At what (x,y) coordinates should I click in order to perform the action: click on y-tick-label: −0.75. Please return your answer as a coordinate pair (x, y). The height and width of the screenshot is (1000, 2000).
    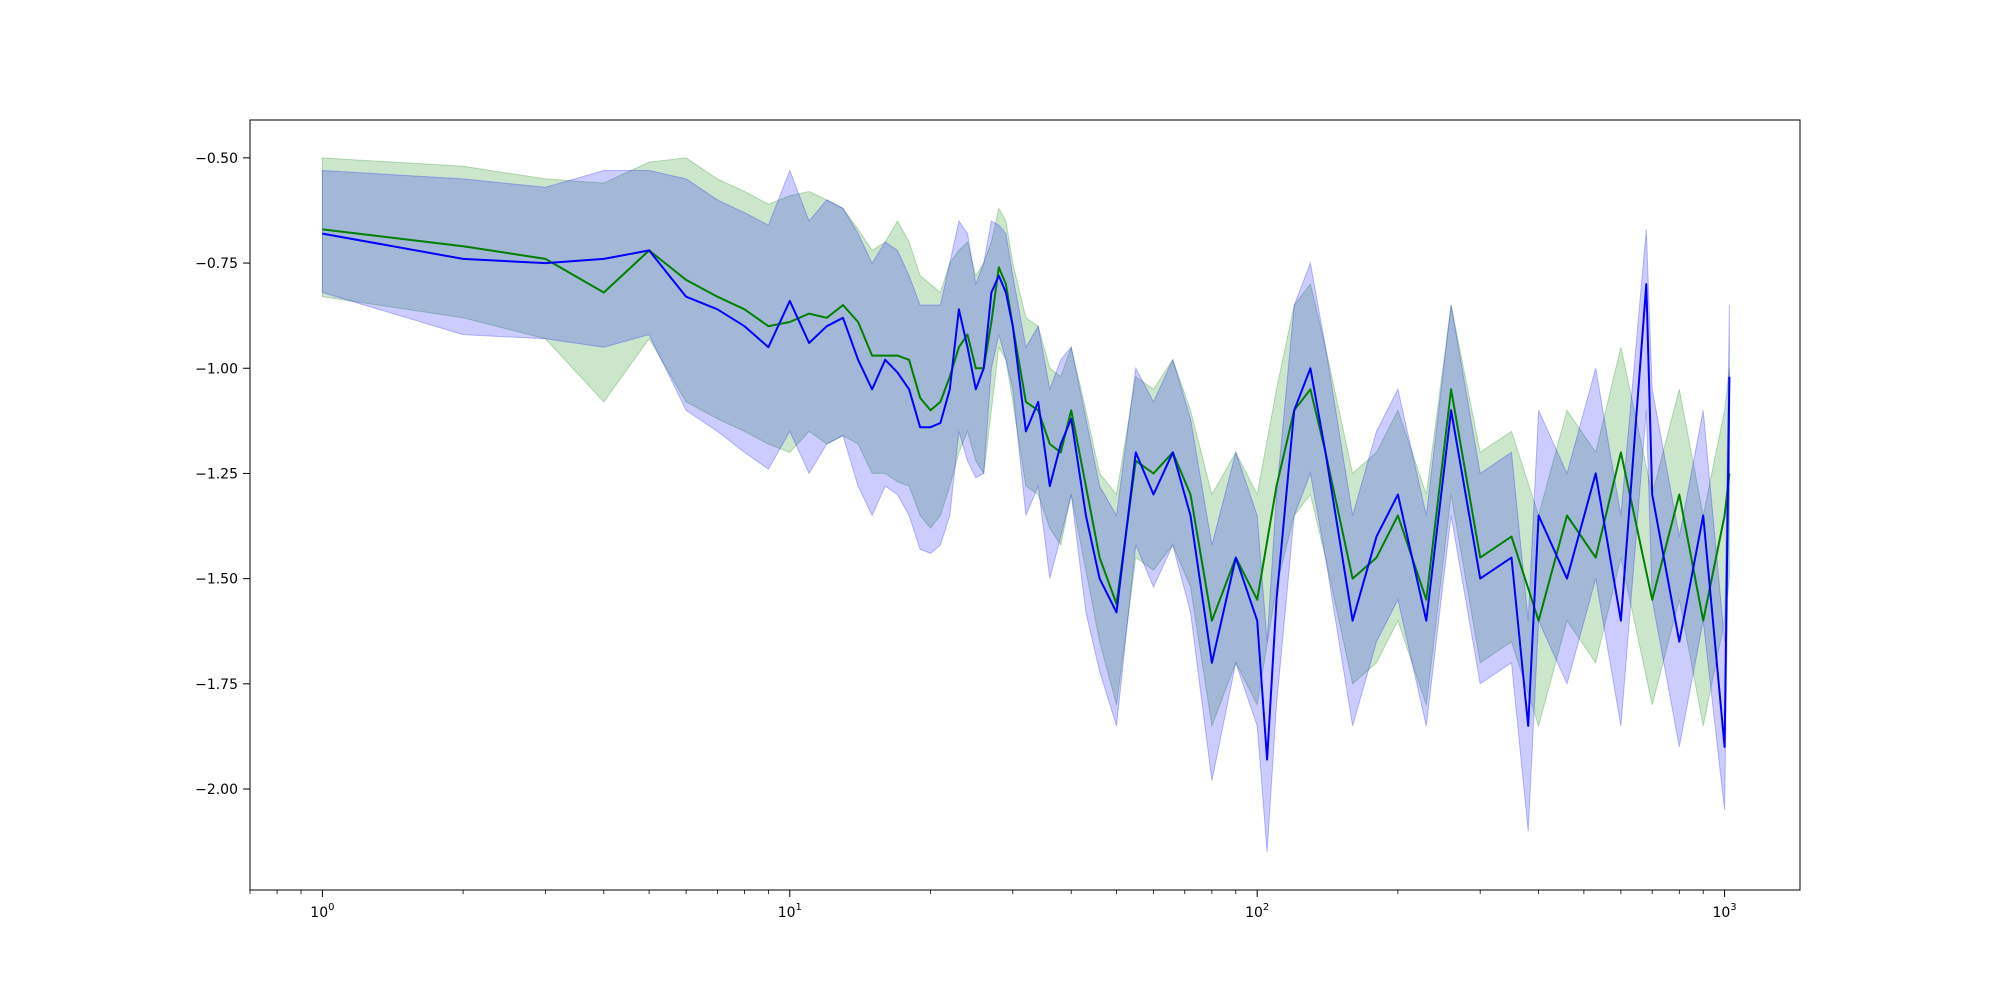
    Looking at the image, I should click on (216, 264).